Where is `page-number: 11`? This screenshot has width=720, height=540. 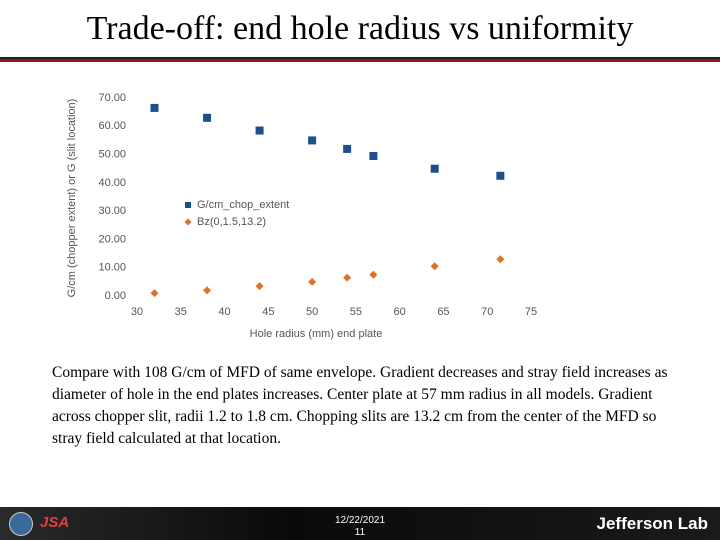
page-number: 11 is located at coordinates (360, 532).